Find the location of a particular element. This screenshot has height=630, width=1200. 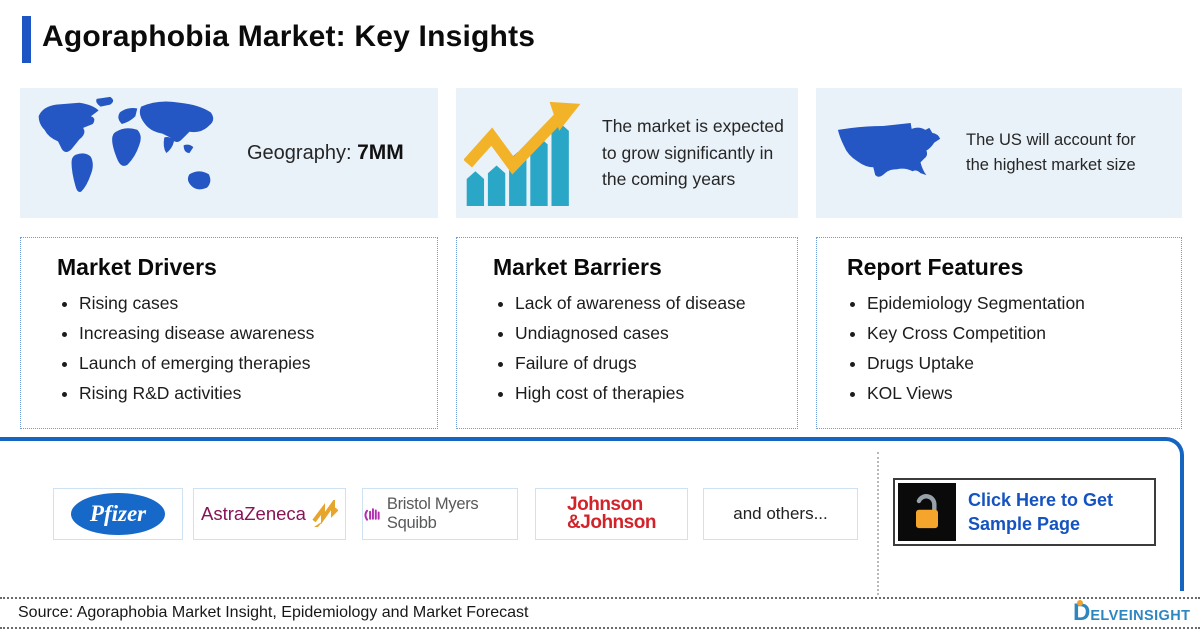

bottom-divider is located at coordinates (600, 628).